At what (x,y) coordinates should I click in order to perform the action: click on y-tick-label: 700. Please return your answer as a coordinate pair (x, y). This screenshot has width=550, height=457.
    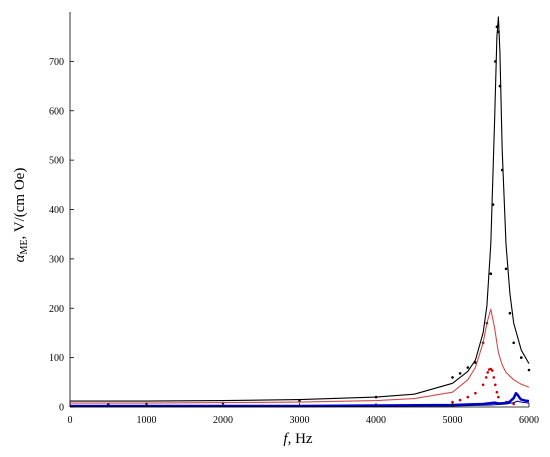
    Looking at the image, I should click on (56, 62).